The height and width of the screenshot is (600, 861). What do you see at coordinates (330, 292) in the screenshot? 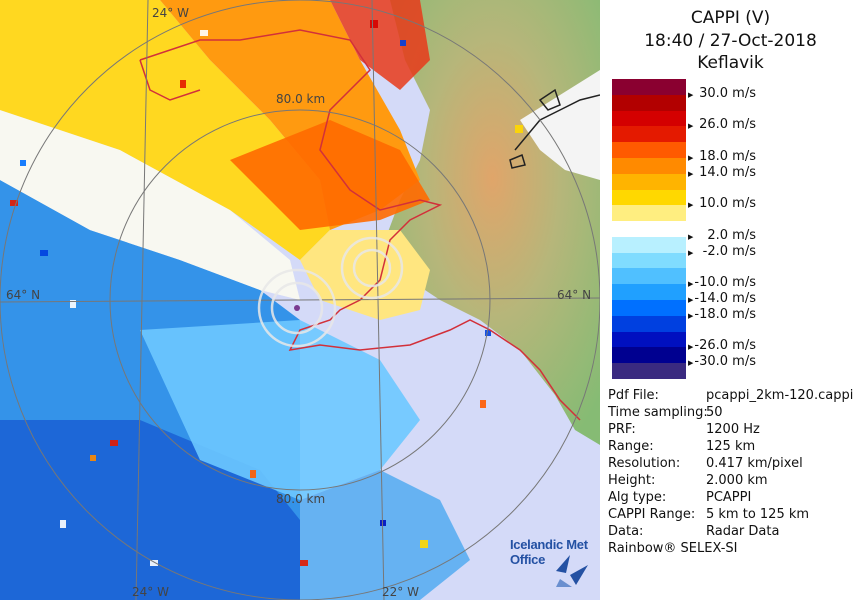
I see `radar-rings` at bounding box center [330, 292].